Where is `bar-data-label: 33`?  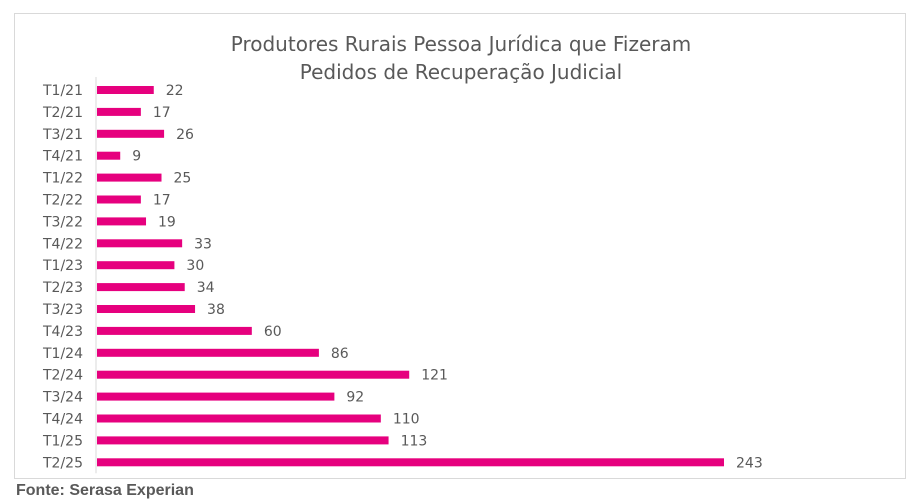
bar-data-label: 33 is located at coordinates (203, 244).